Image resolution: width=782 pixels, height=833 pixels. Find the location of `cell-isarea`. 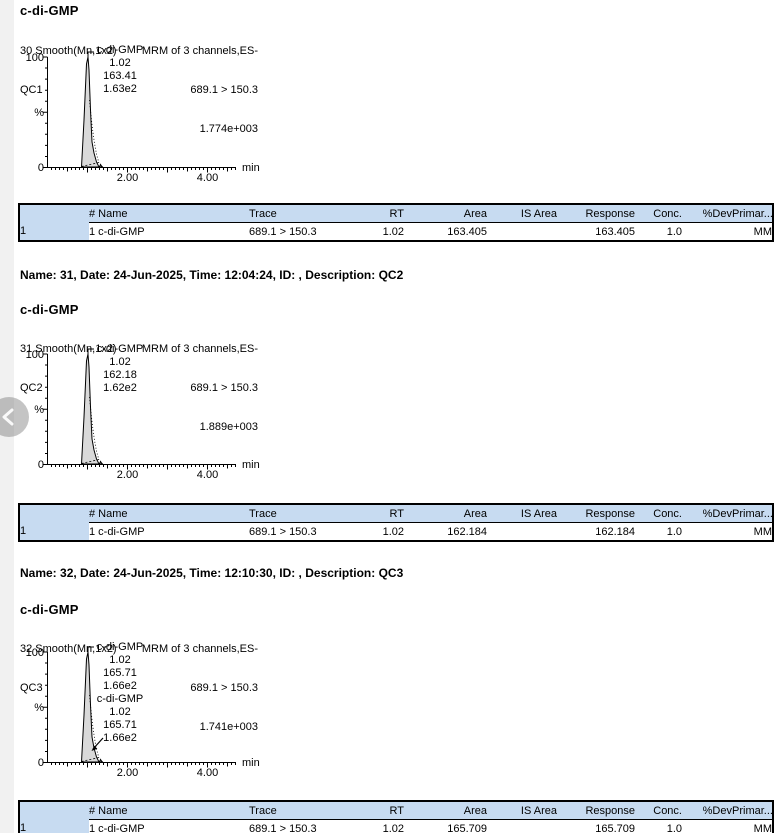

cell-isarea is located at coordinates (522, 532).